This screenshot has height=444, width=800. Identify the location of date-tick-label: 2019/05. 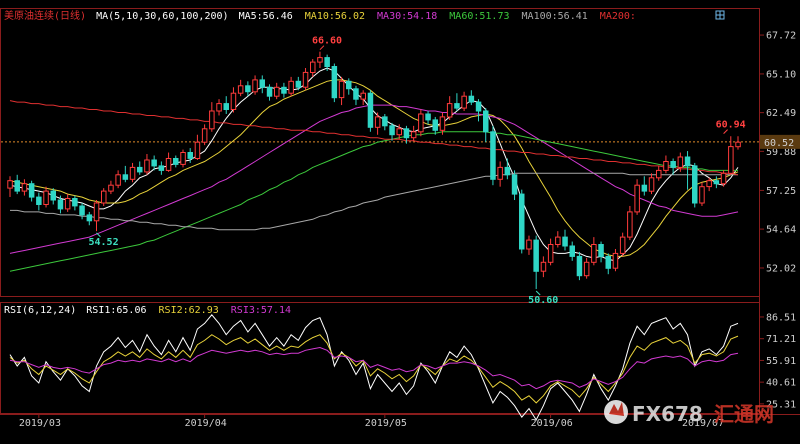
(386, 423).